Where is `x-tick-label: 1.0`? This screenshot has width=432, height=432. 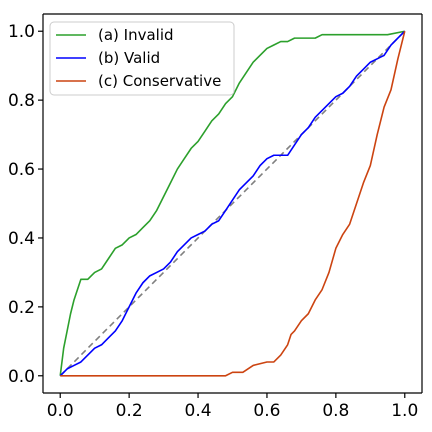
x-tick-label: 1.0 is located at coordinates (404, 411).